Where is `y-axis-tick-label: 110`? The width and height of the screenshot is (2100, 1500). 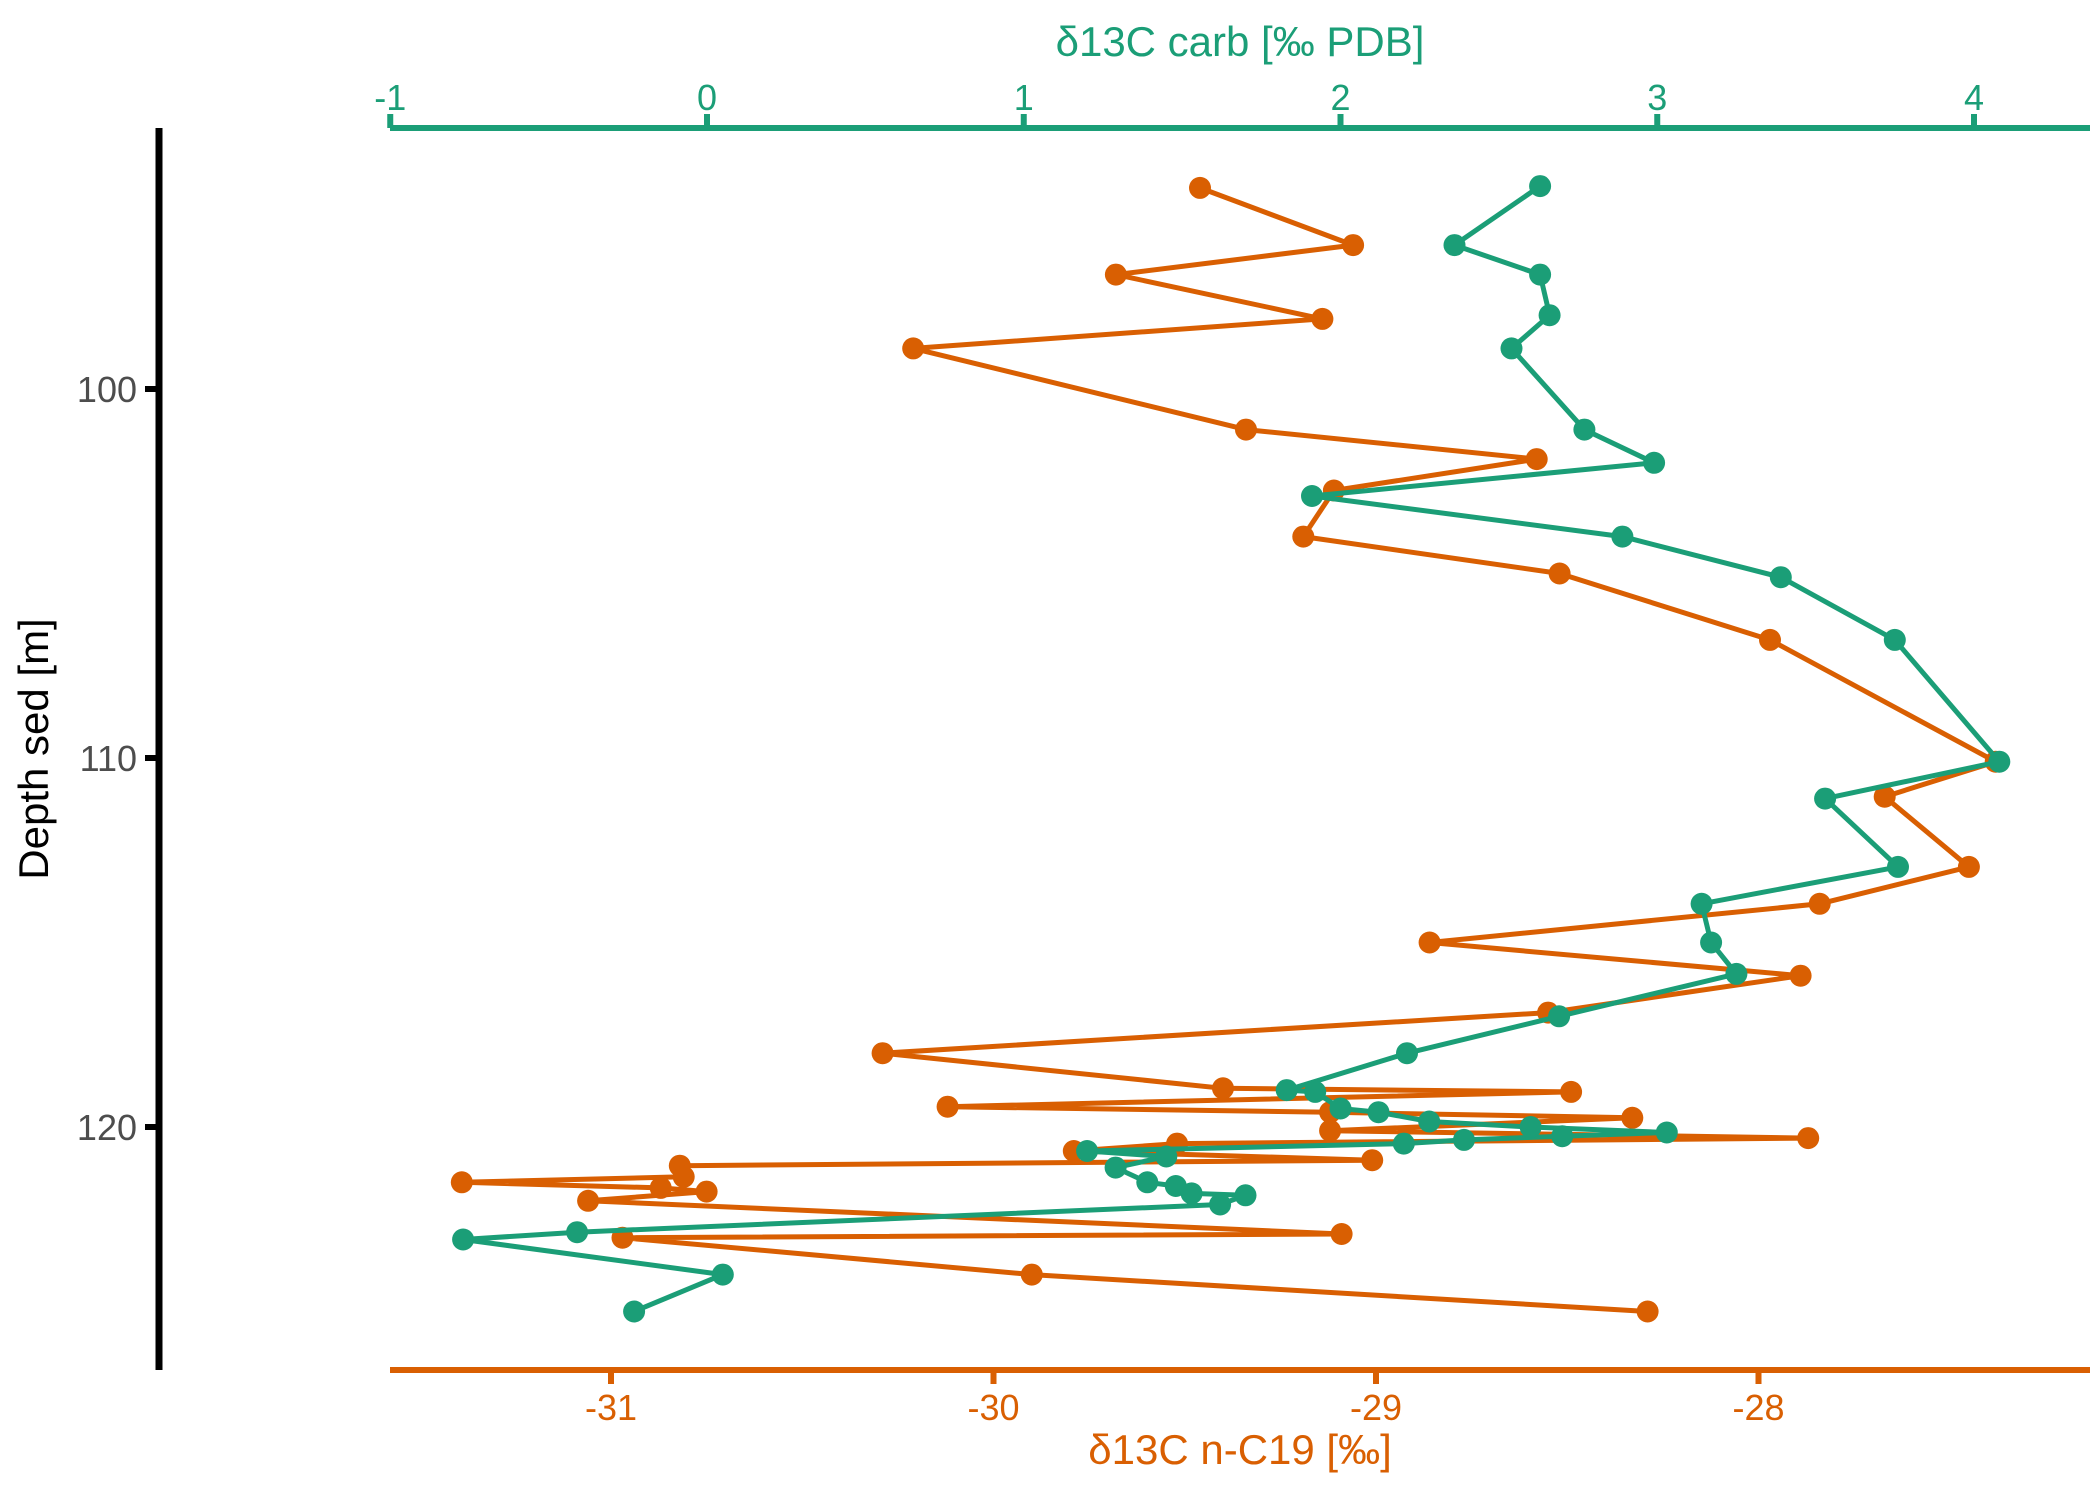 y-axis-tick-label: 110 is located at coordinates (108, 758).